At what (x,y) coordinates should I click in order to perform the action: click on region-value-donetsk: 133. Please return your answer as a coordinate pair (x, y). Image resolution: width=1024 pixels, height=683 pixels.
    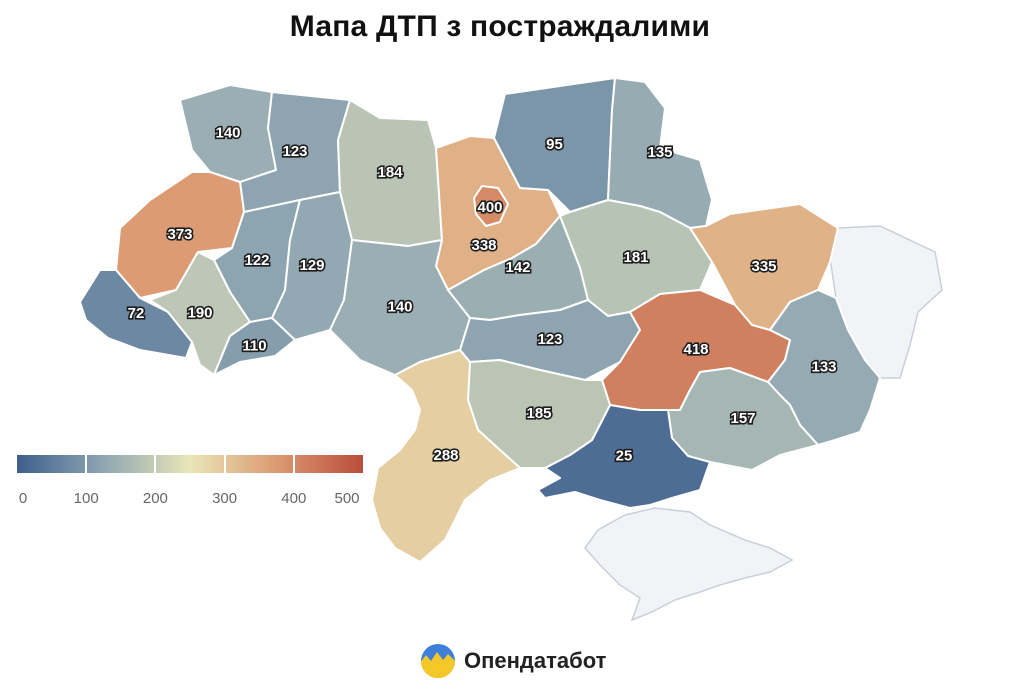
    Looking at the image, I should click on (823, 366).